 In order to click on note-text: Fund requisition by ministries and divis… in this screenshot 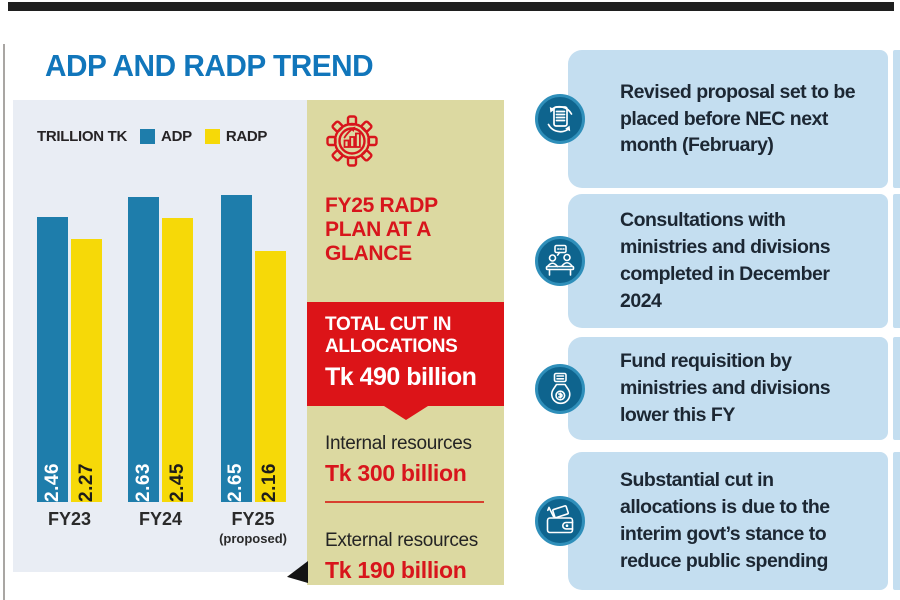, I will do `click(725, 388)`.